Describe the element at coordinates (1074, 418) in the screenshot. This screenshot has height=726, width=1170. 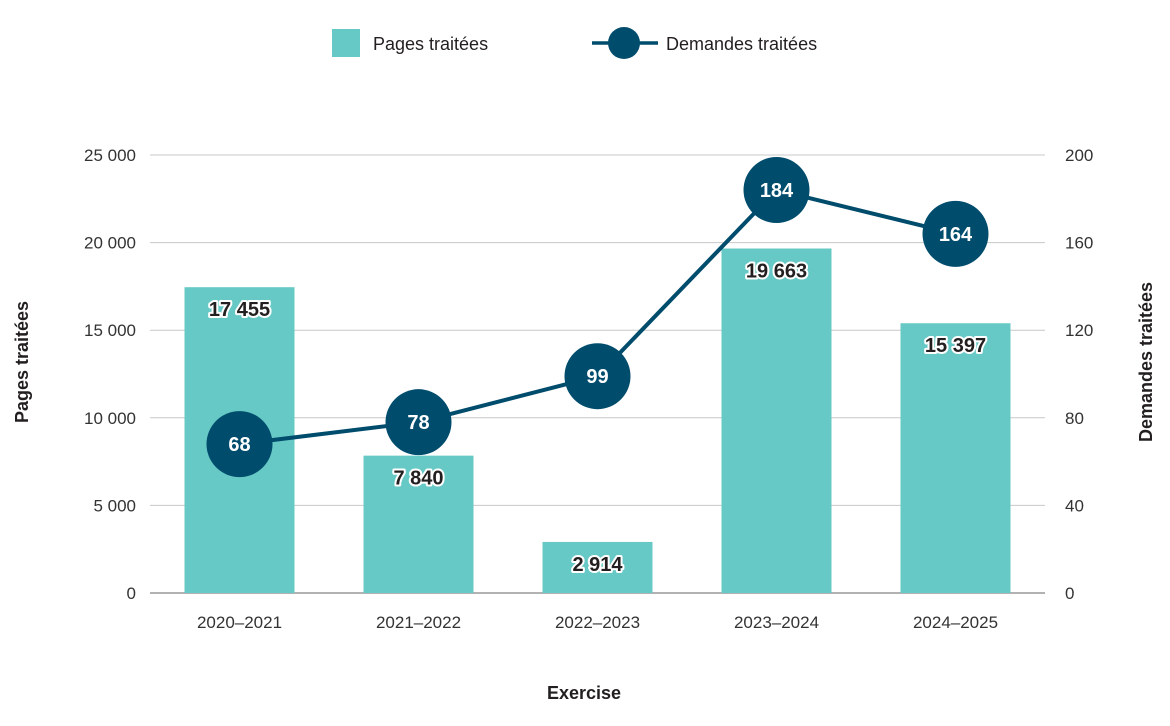
I see `y2-tick-label: 80` at that location.